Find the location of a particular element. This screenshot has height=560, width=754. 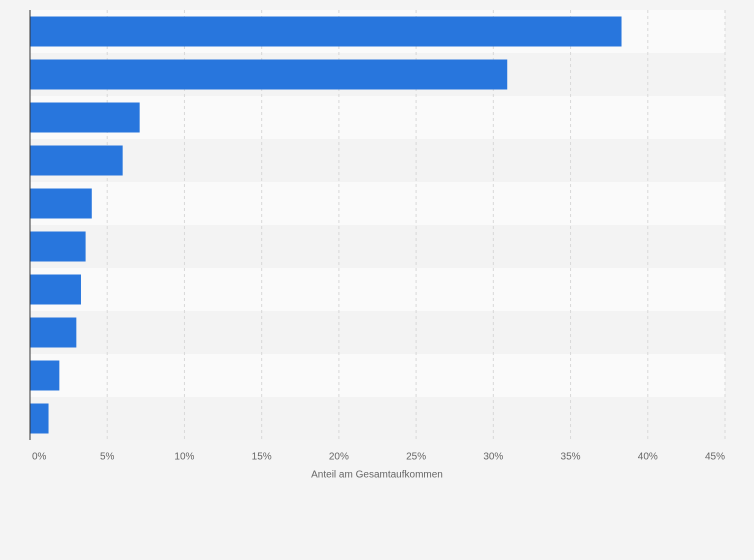

x-tick-label: 15% is located at coordinates (262, 457).